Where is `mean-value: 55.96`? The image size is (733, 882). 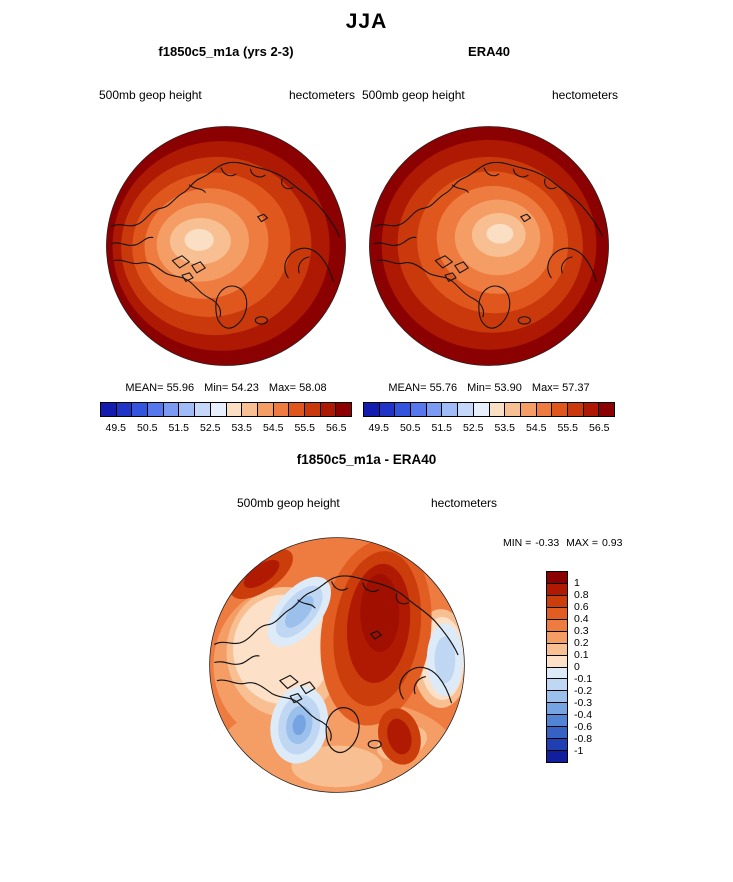 mean-value: 55.96 is located at coordinates (180, 388).